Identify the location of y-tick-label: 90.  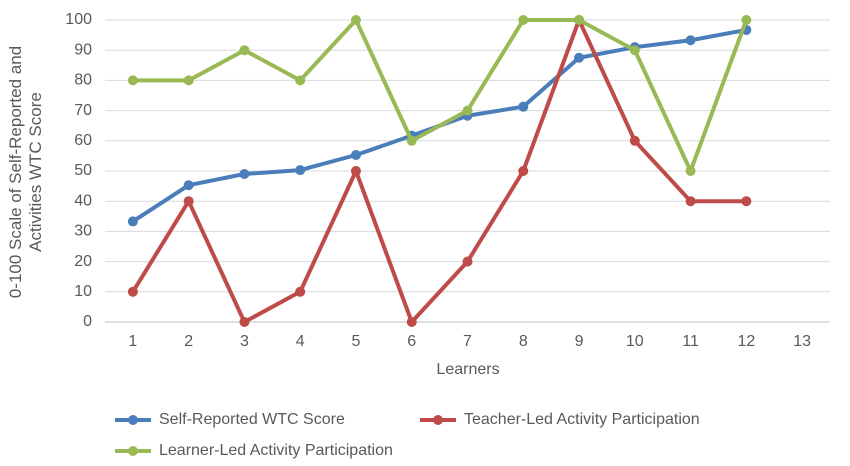
(83, 49).